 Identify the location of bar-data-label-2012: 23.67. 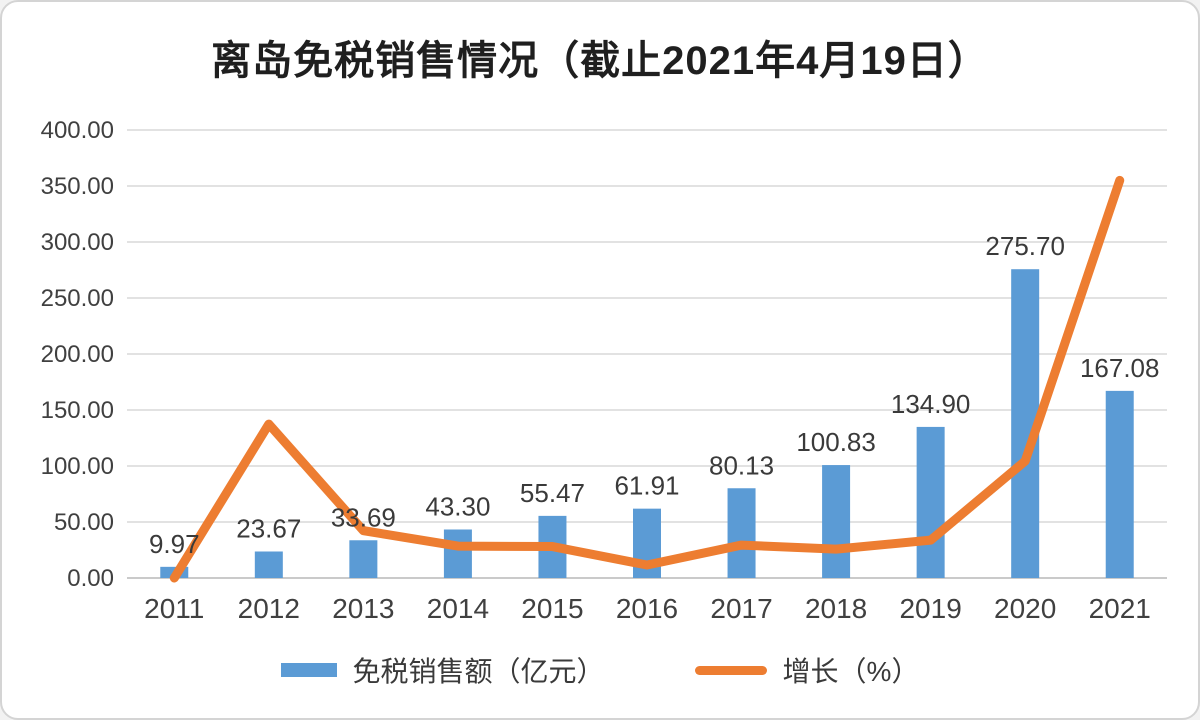
(268, 528).